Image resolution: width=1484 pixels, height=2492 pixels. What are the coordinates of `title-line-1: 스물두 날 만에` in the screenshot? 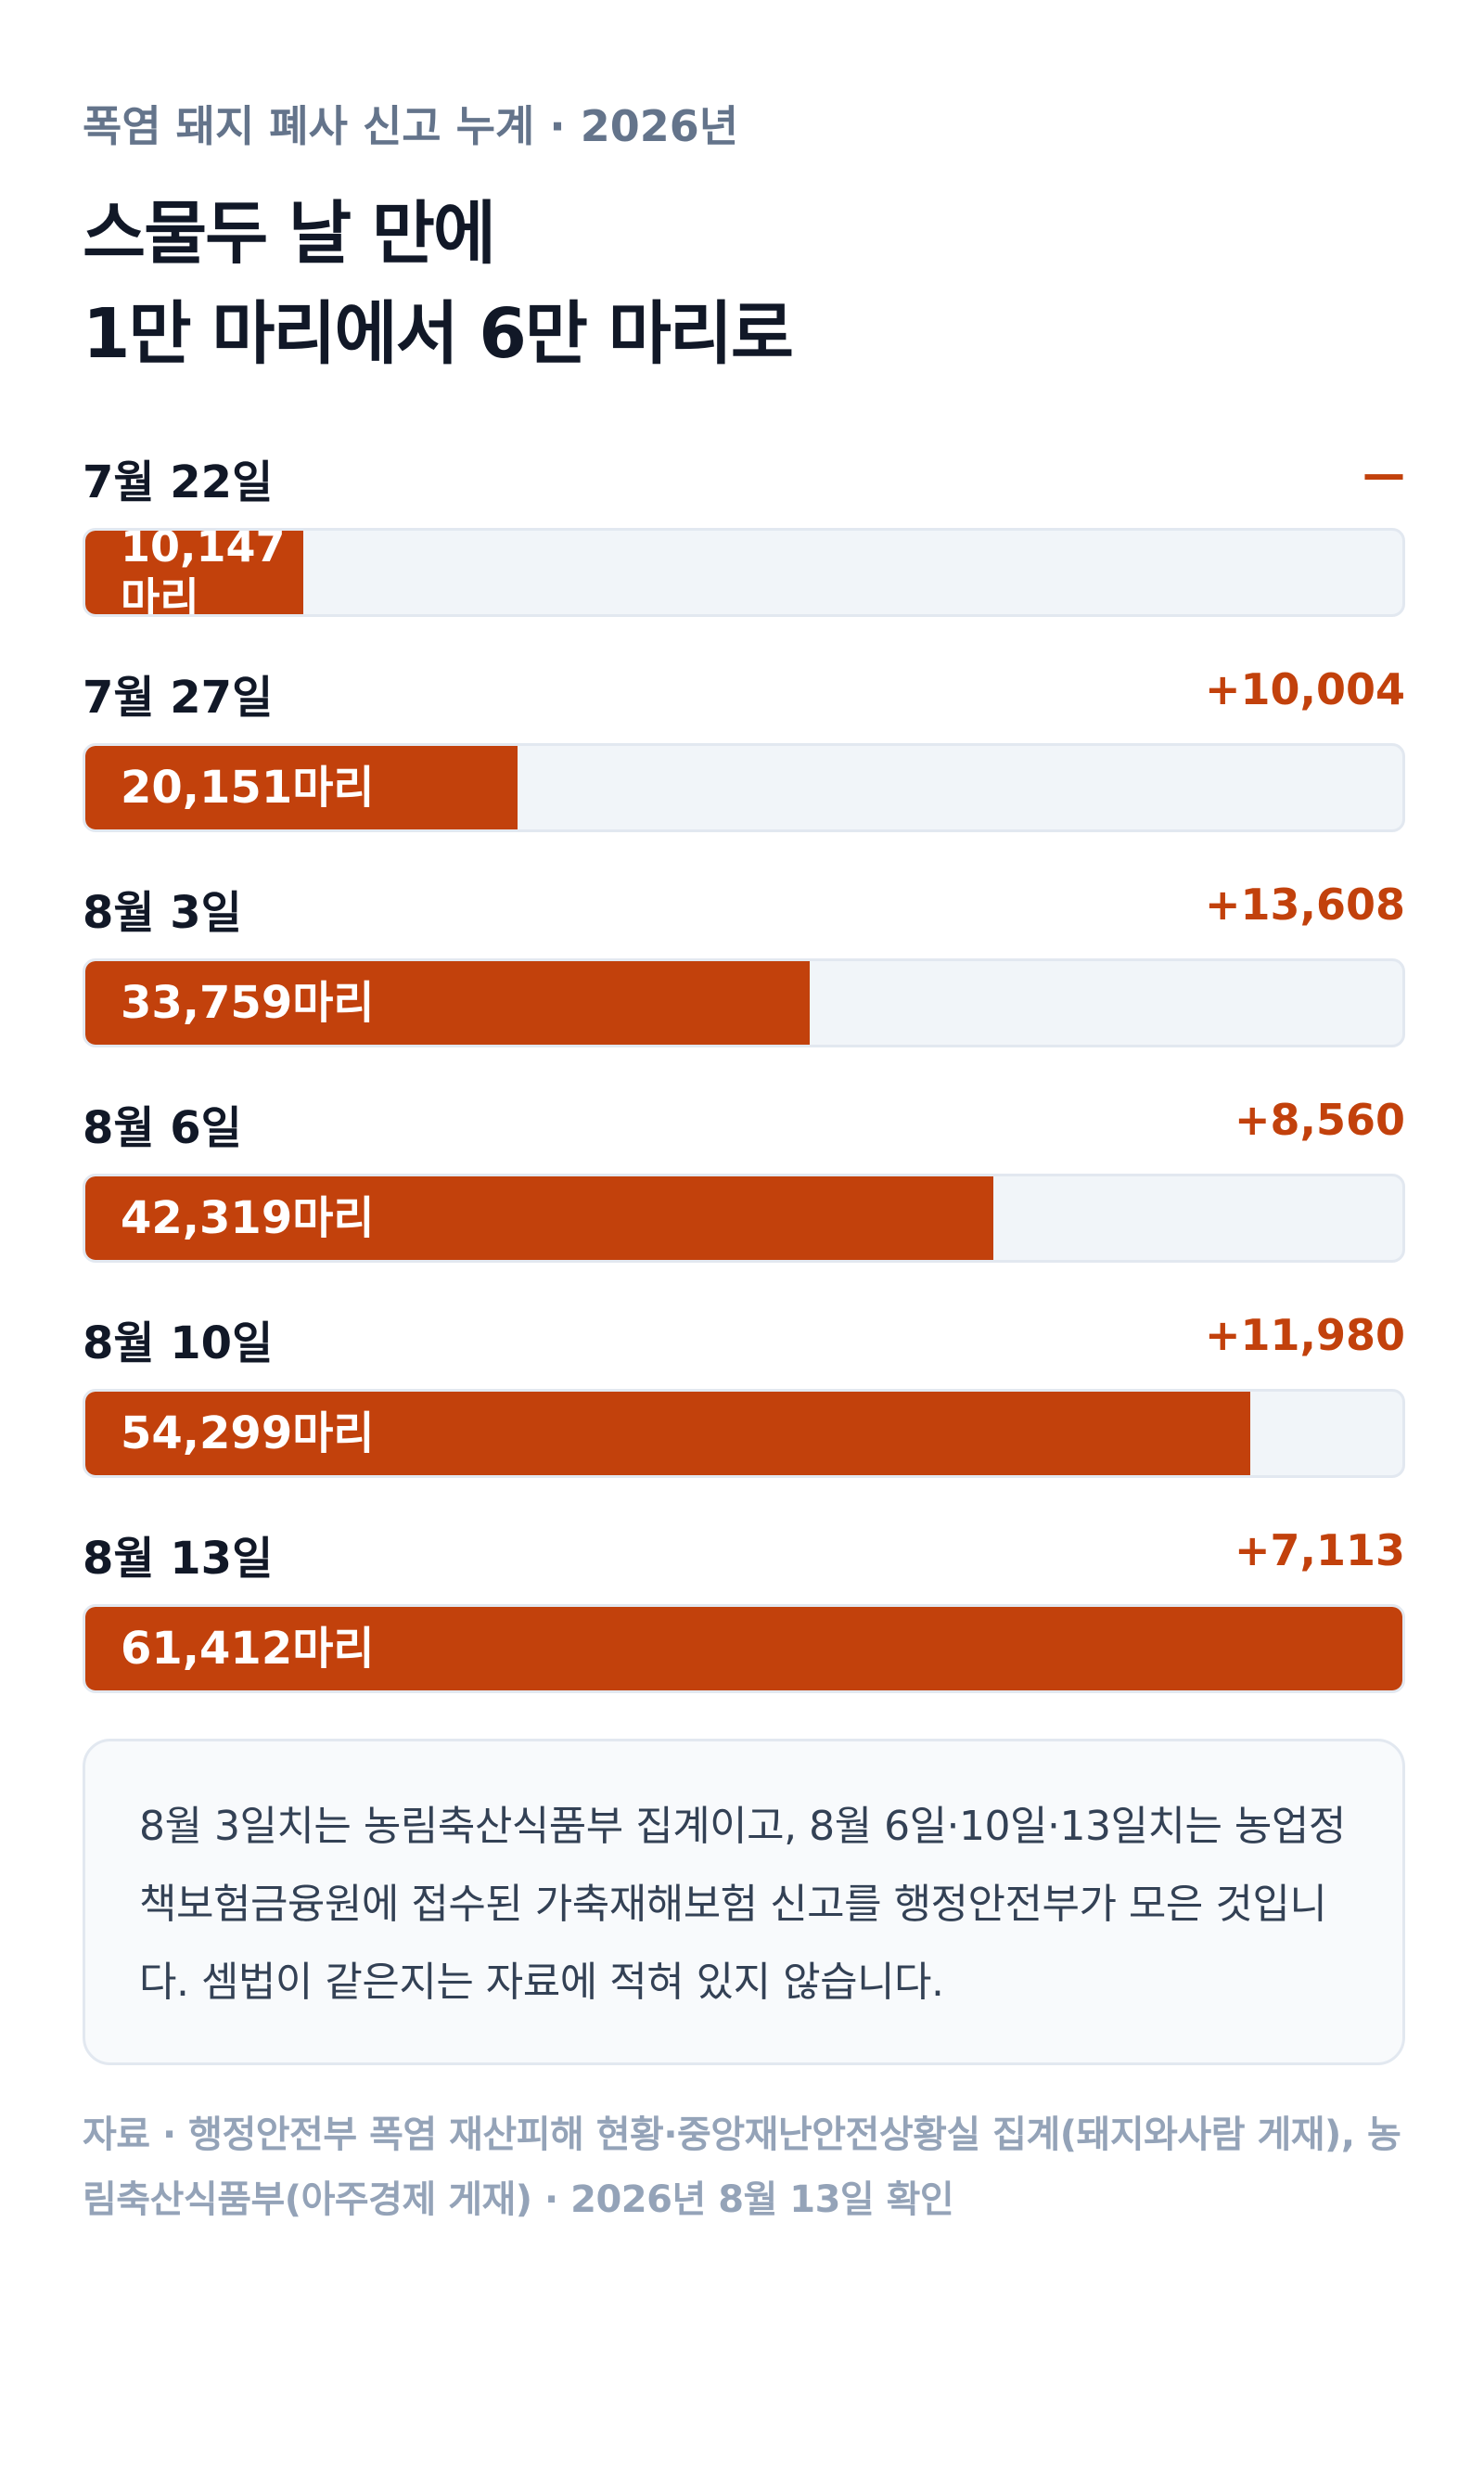 It's located at (289, 234).